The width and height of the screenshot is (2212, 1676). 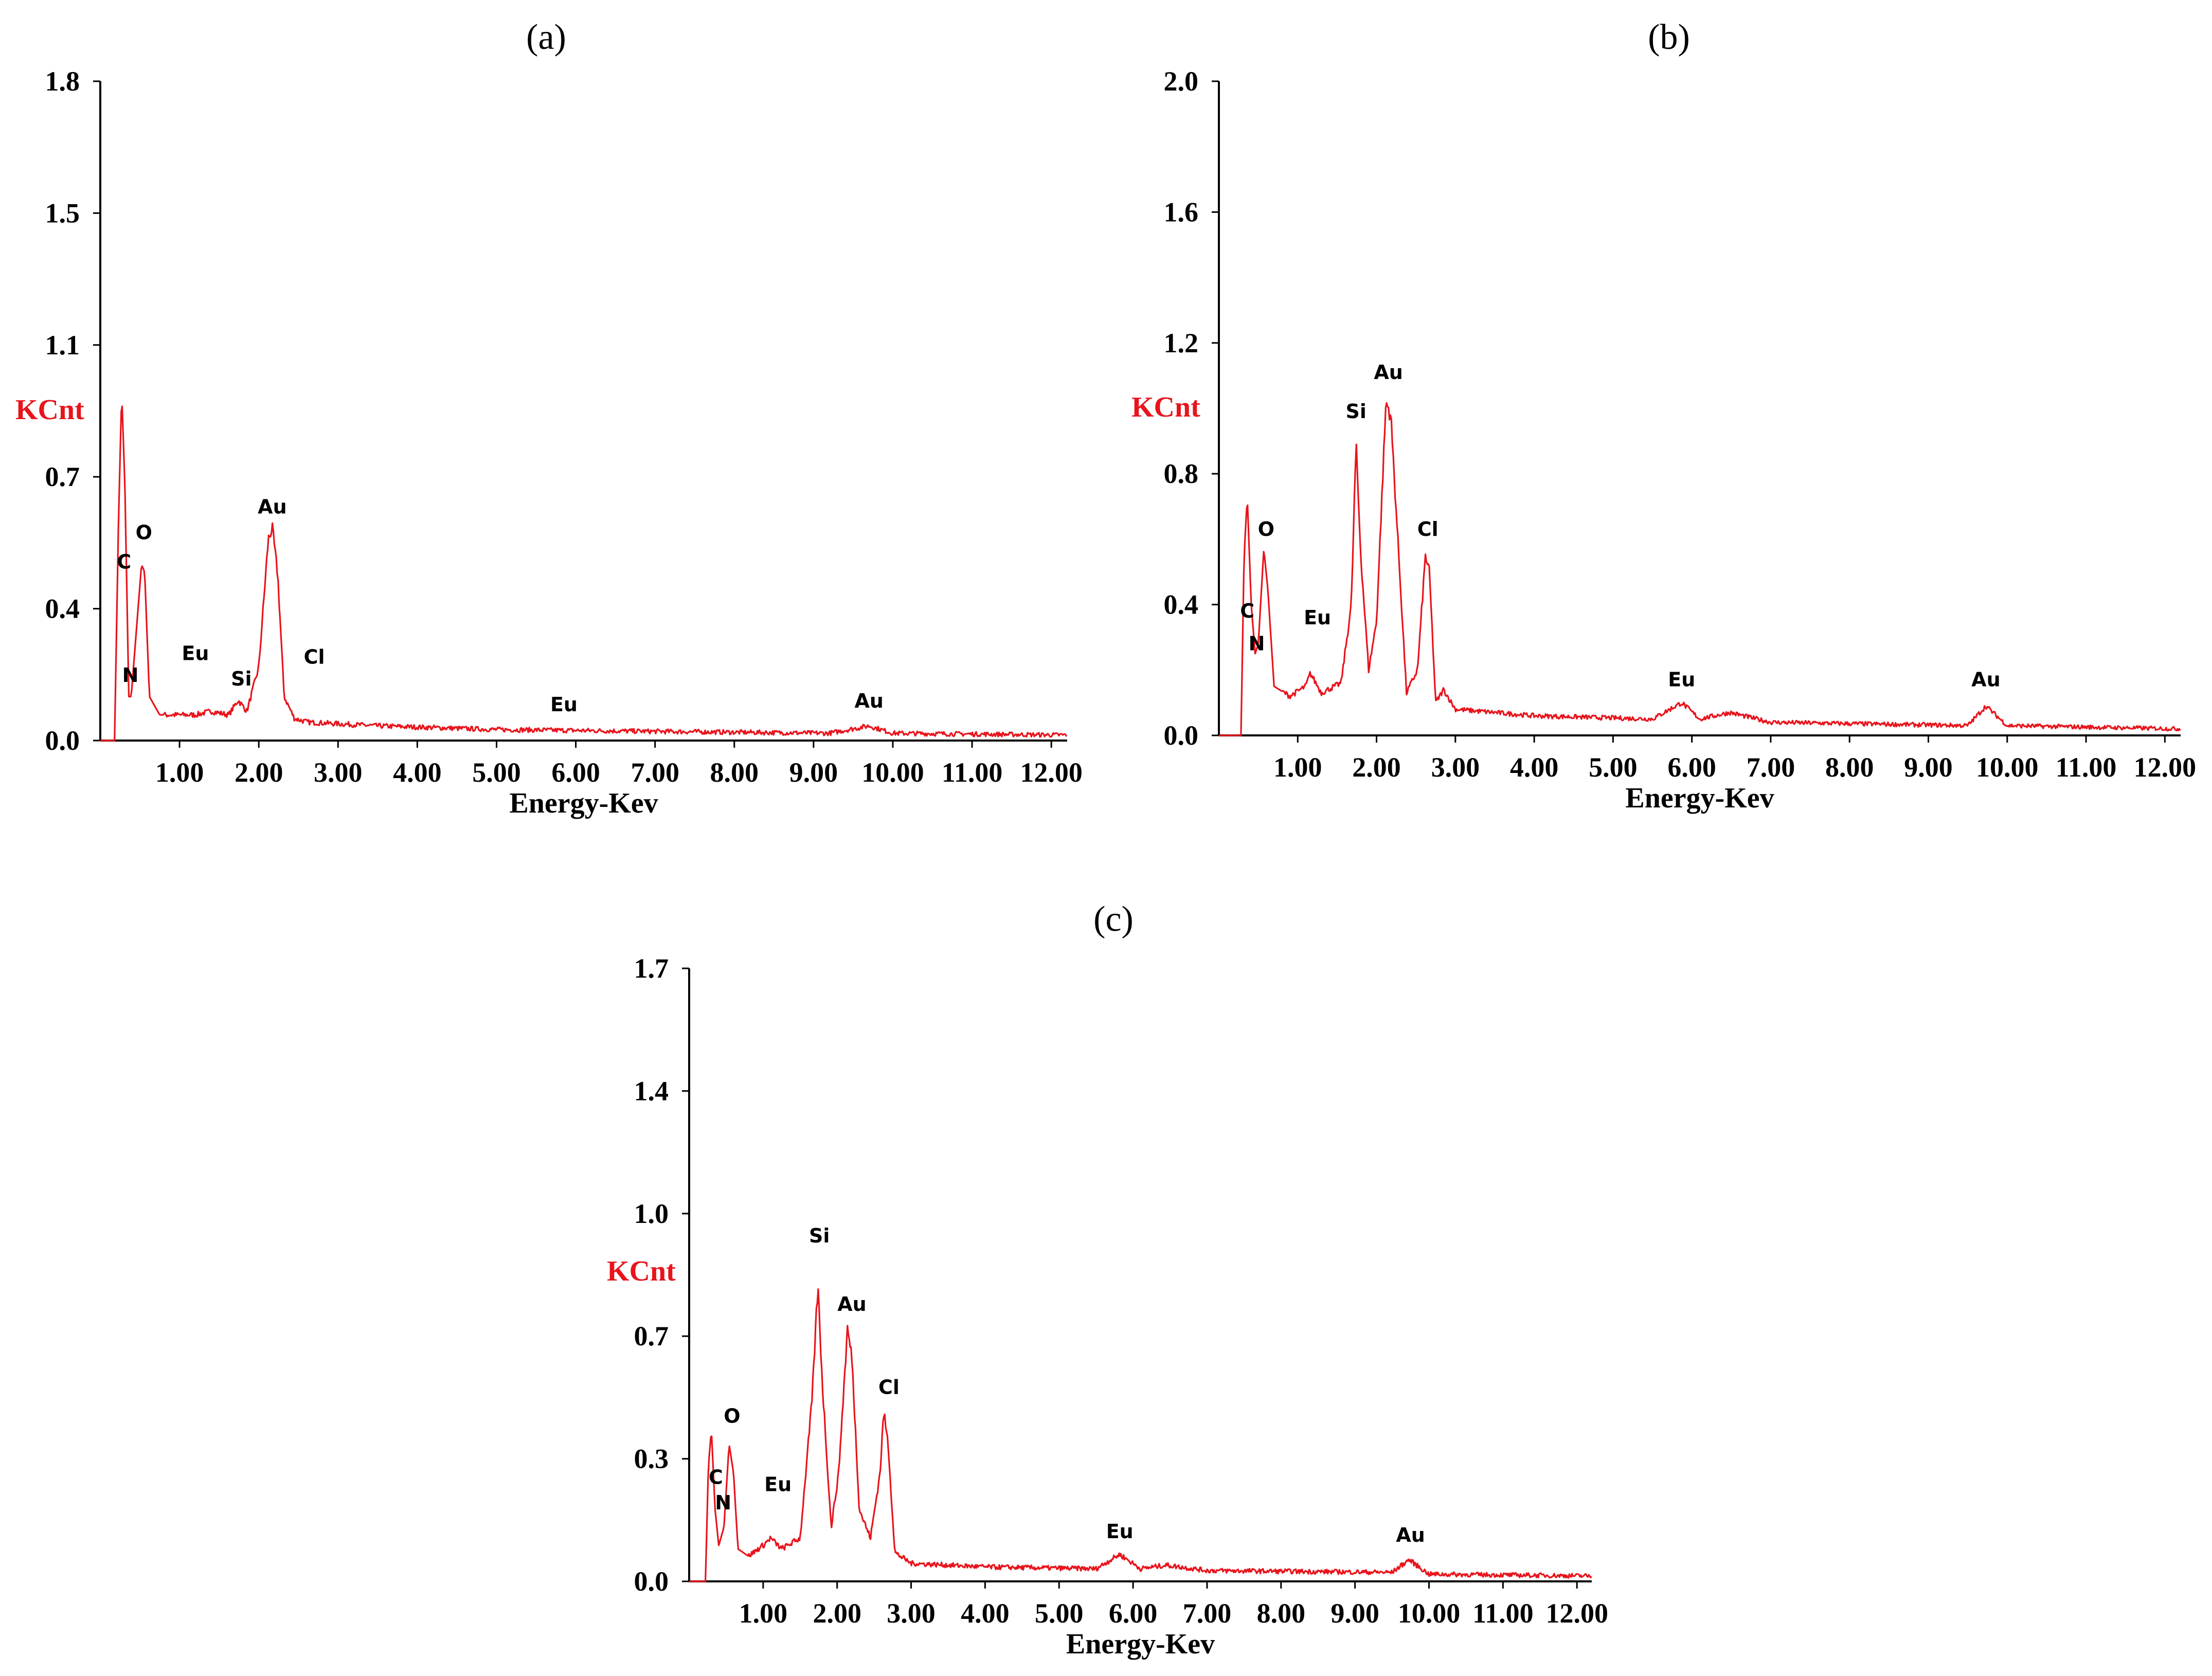 I want to click on panel-label: (c), so click(x=1113, y=919).